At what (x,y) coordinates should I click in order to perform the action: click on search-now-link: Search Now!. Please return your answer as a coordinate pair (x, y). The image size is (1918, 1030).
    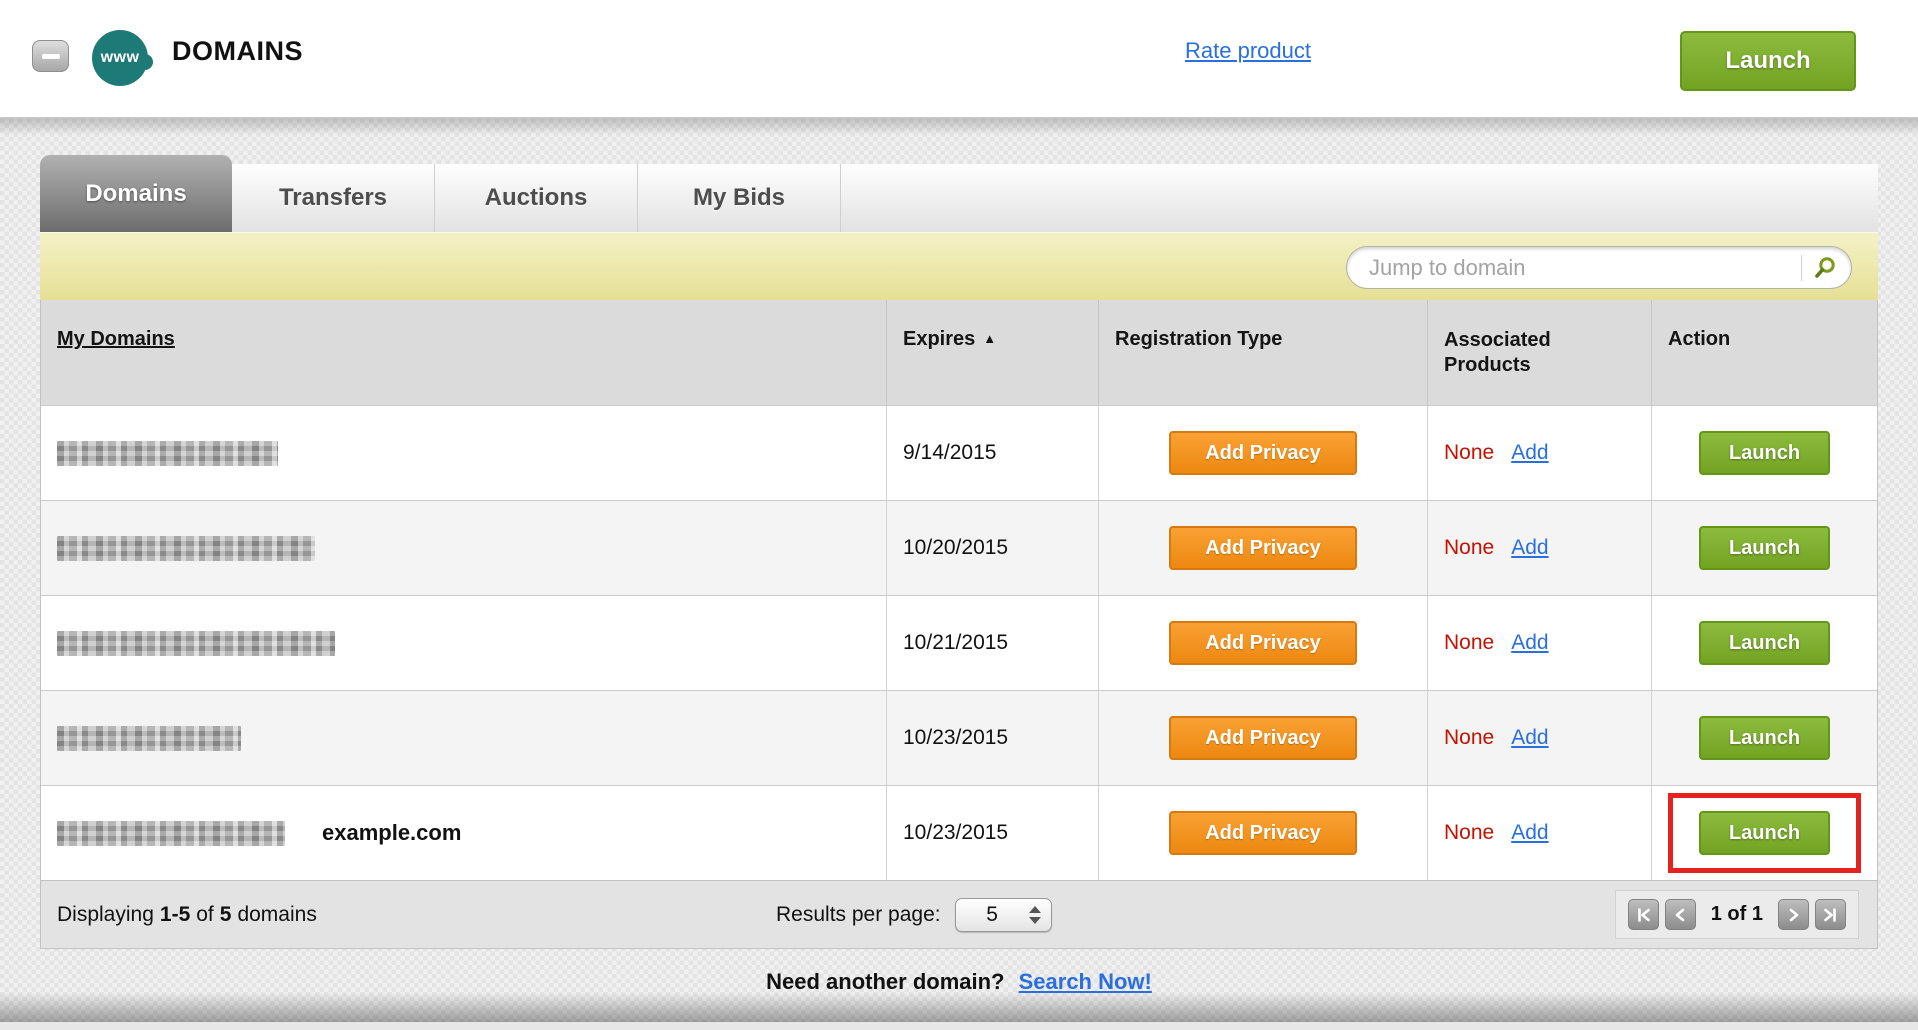
    Looking at the image, I should click on (1085, 981).